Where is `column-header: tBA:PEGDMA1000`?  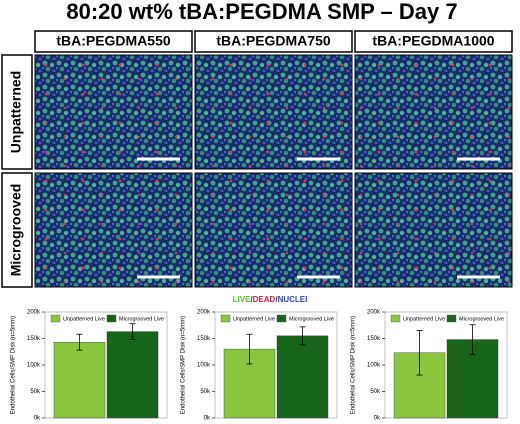
column-header: tBA:PEGDMA1000 is located at coordinates (433, 41).